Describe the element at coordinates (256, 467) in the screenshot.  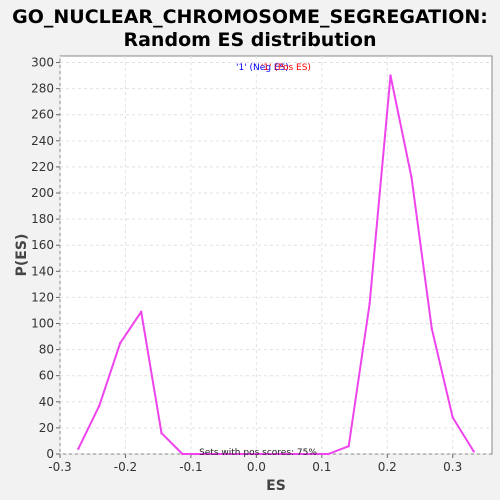
I see `x-tick-label: 0.0` at that location.